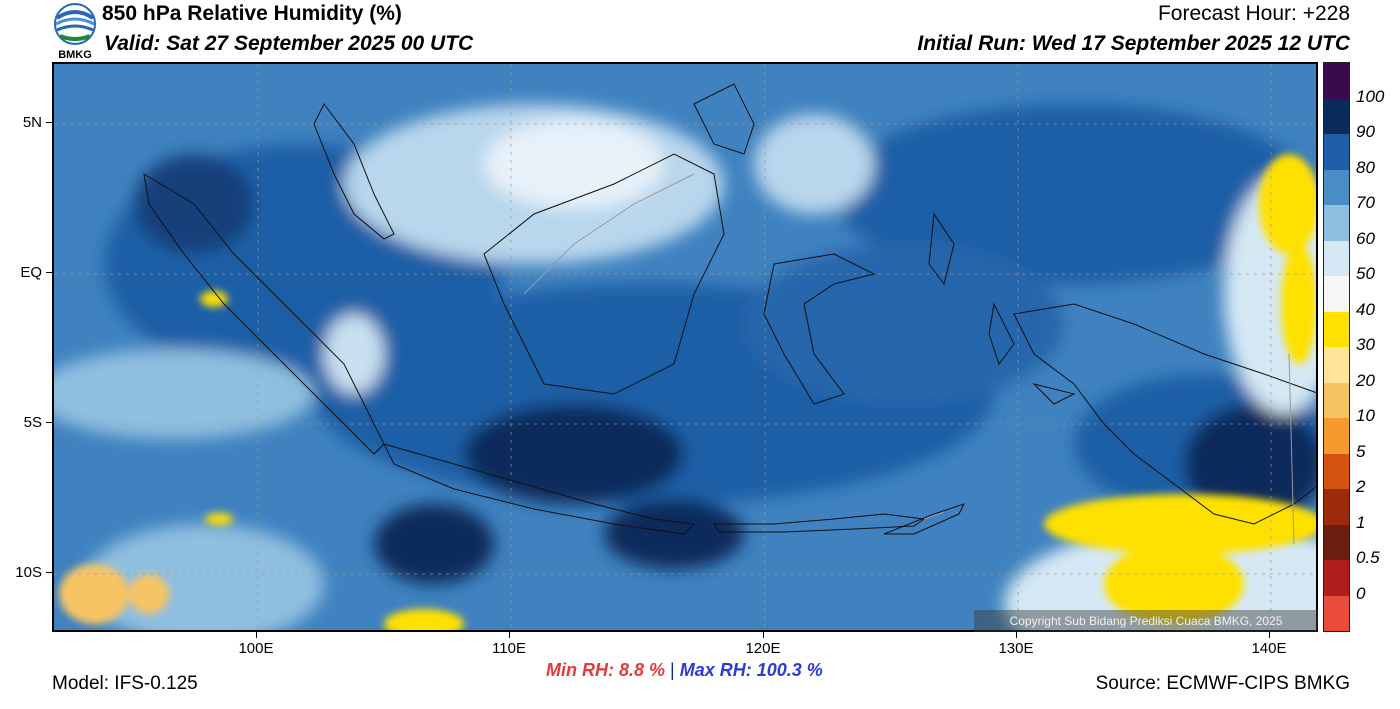 Image resolution: width=1400 pixels, height=709 pixels. Describe the element at coordinates (32, 422) in the screenshot. I see `lat-label-5s: 5S` at that location.